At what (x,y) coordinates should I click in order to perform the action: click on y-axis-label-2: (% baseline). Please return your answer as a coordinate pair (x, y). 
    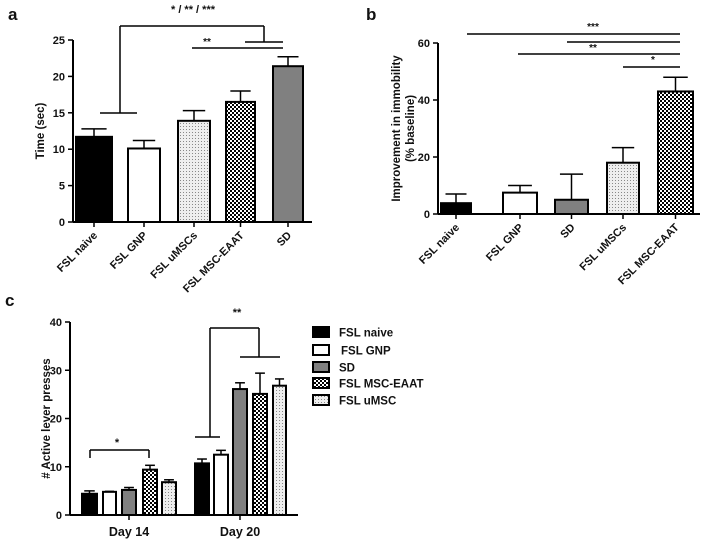
    Looking at the image, I should click on (411, 128).